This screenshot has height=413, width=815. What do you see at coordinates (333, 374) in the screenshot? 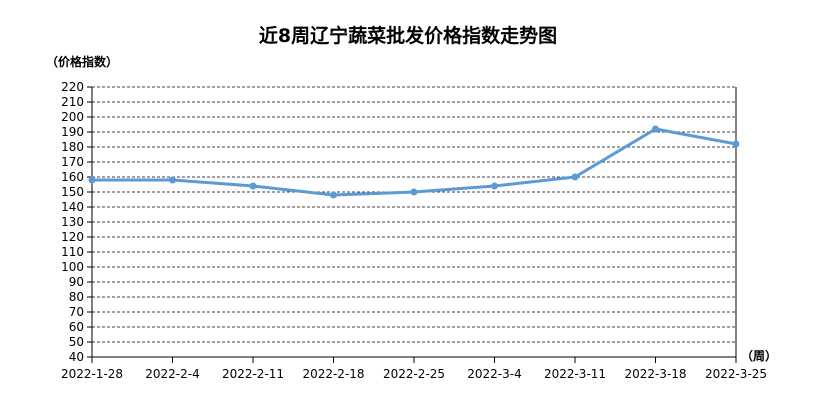
I see `x-tick-label: 2022-2-18` at bounding box center [333, 374].